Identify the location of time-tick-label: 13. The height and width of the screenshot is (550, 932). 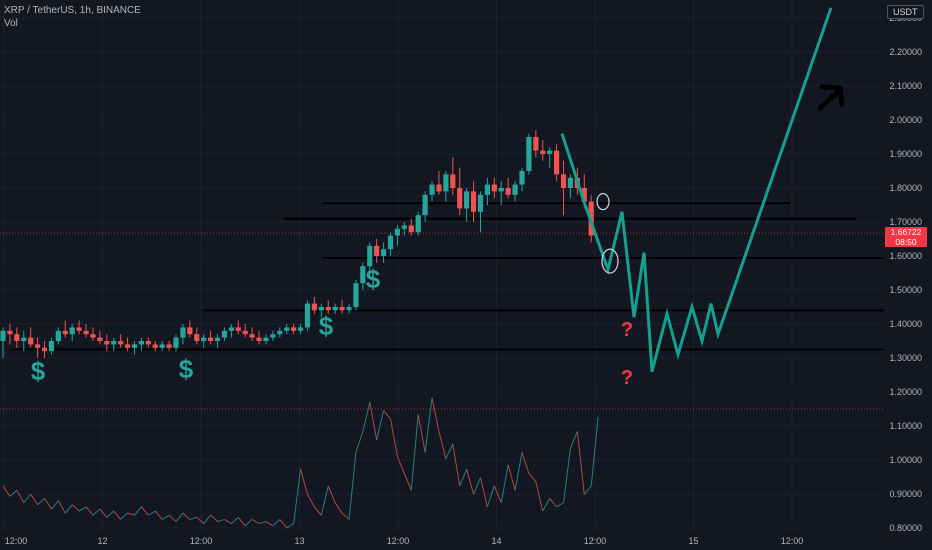
(299, 541).